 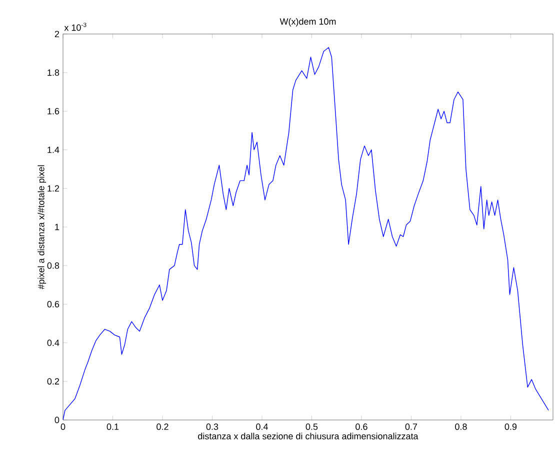 What do you see at coordinates (362, 427) in the screenshot?
I see `x-tick-label: 0.6` at bounding box center [362, 427].